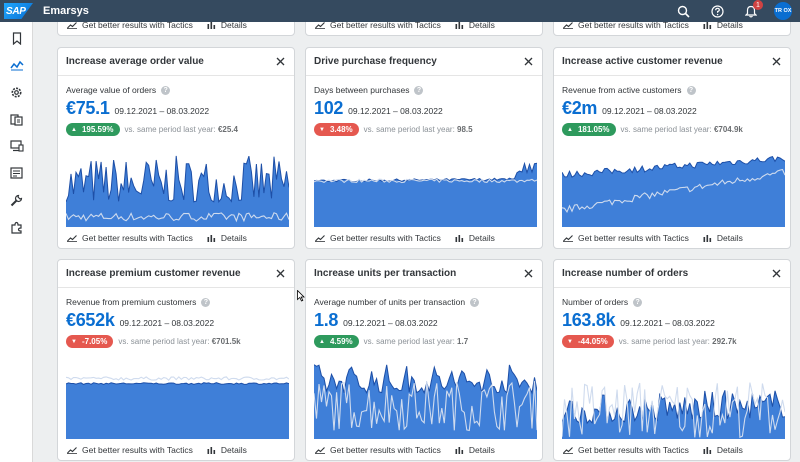  I want to click on add-on-icon, so click(16, 227).